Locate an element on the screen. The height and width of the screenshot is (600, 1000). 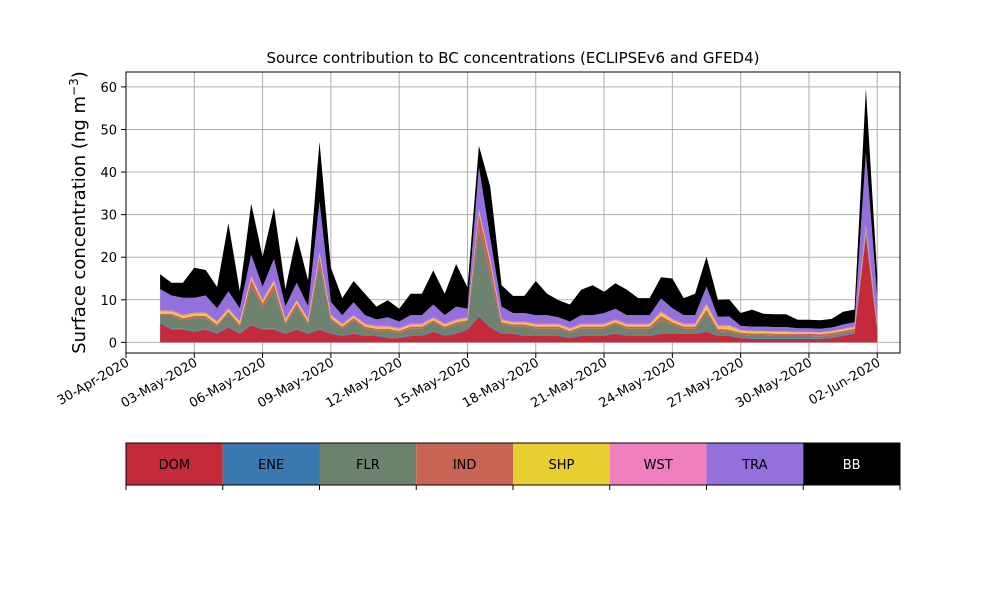
legend-label-tra: TRA is located at coordinates (754, 465).